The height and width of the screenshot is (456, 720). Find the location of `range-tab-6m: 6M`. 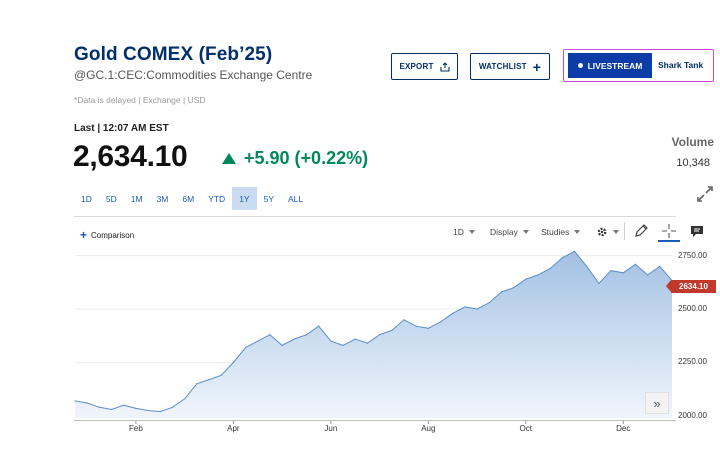

range-tab-6m: 6M is located at coordinates (188, 198).